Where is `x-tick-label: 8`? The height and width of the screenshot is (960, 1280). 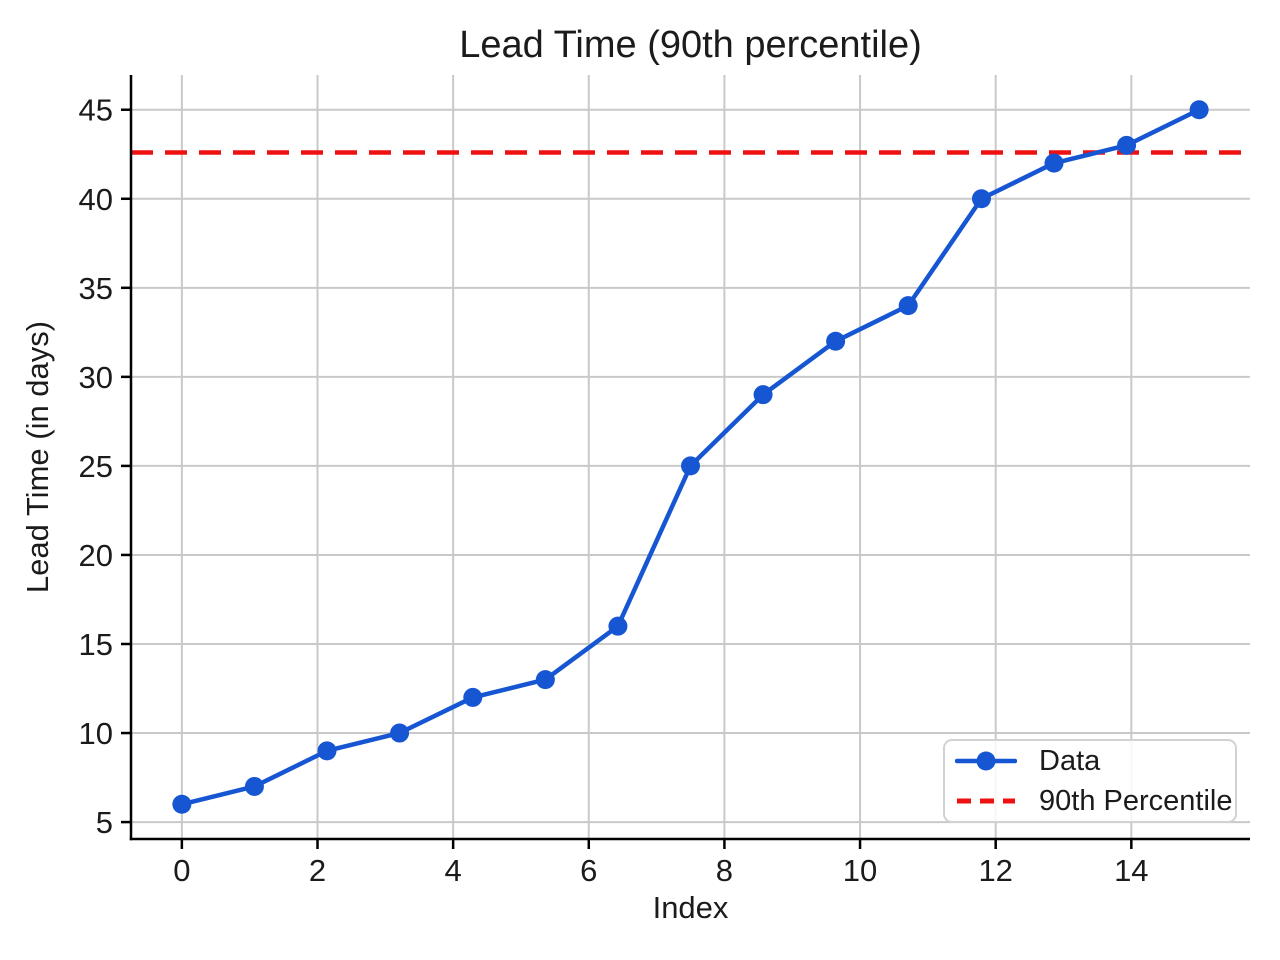
x-tick-label: 8 is located at coordinates (724, 870).